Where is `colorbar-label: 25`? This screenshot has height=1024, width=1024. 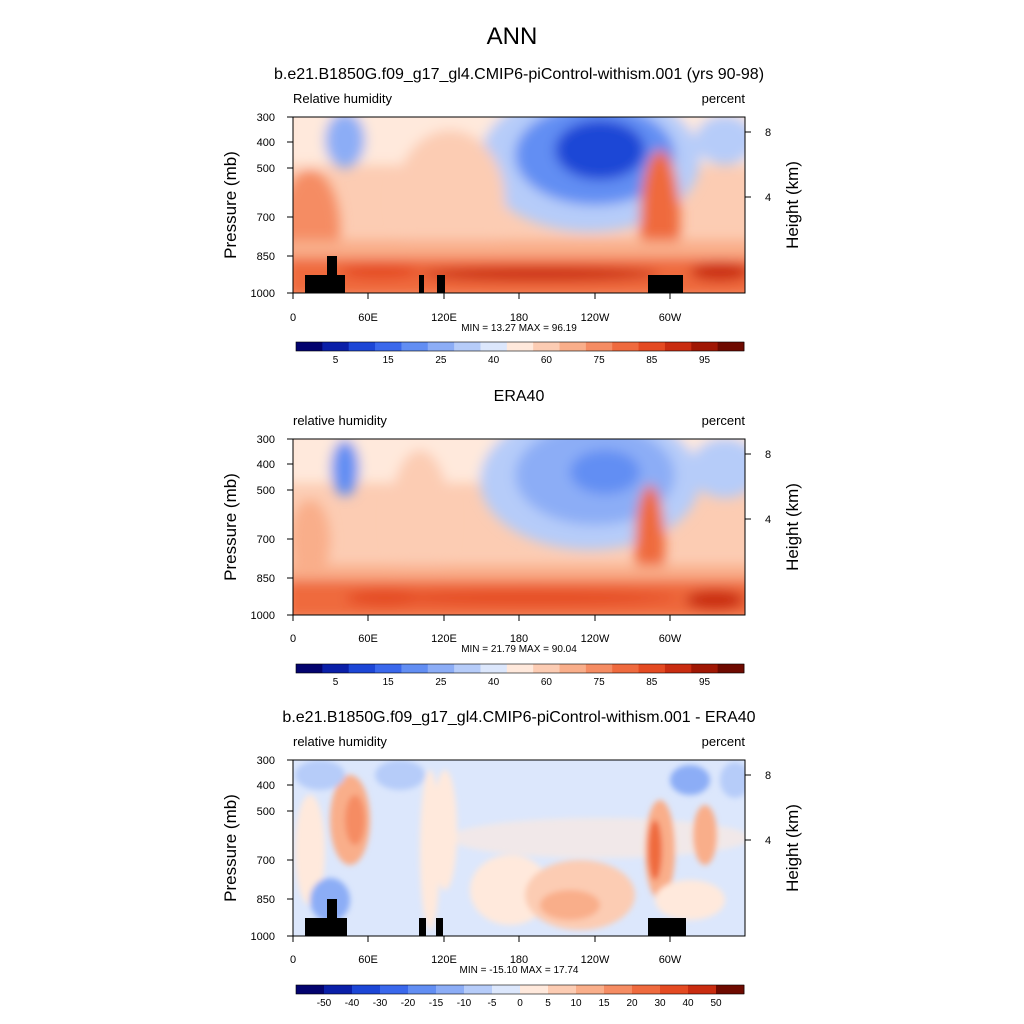 colorbar-label: 25 is located at coordinates (441, 682).